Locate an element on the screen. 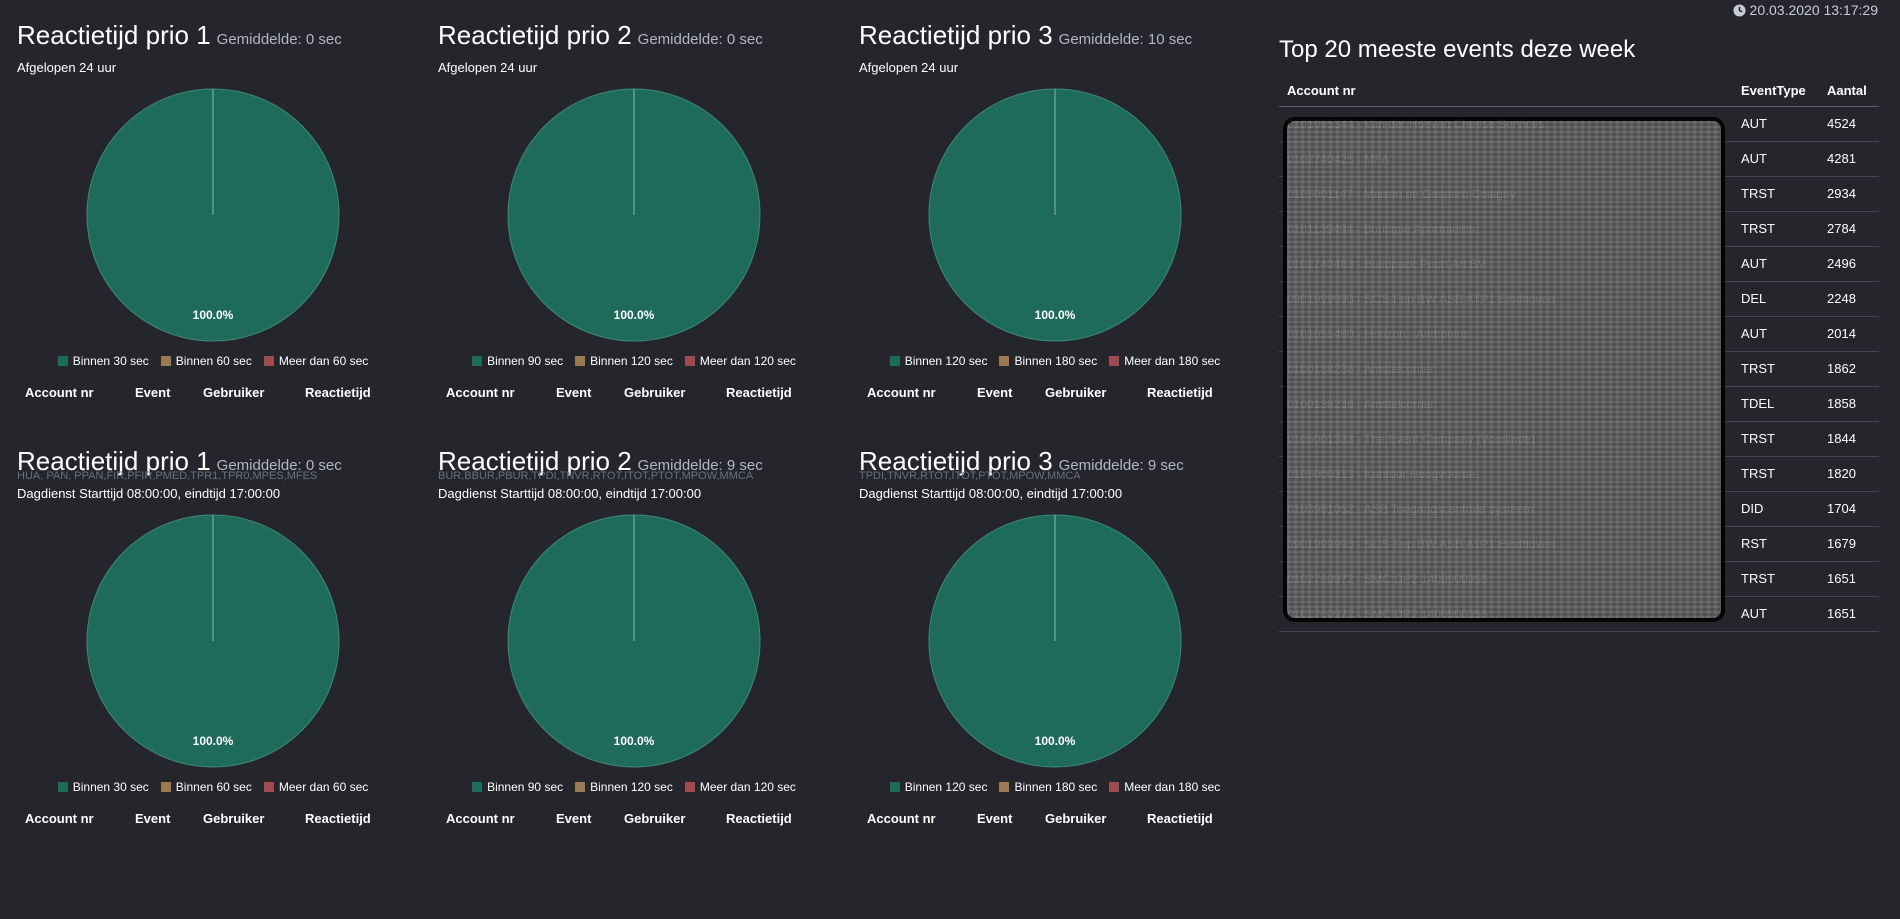 This screenshot has width=1900, height=919. top20-cell-account: 0105000313 - Kantoor Hoogvoorde is located at coordinates (1506, 474).